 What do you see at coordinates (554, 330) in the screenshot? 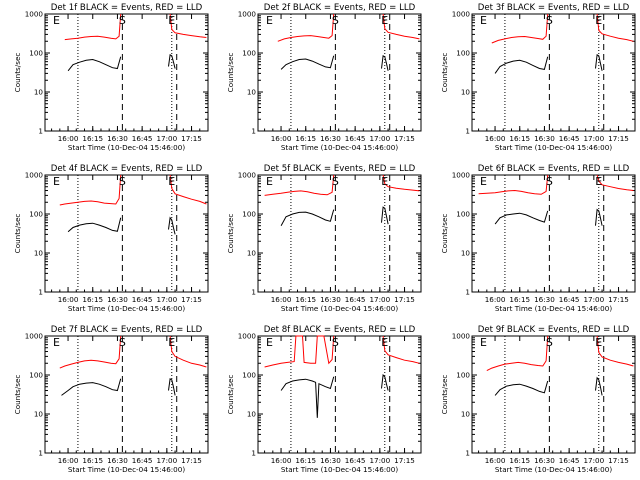
I see `chart-title: Det 9f BLACK = Events, RED = LLD` at bounding box center [554, 330].